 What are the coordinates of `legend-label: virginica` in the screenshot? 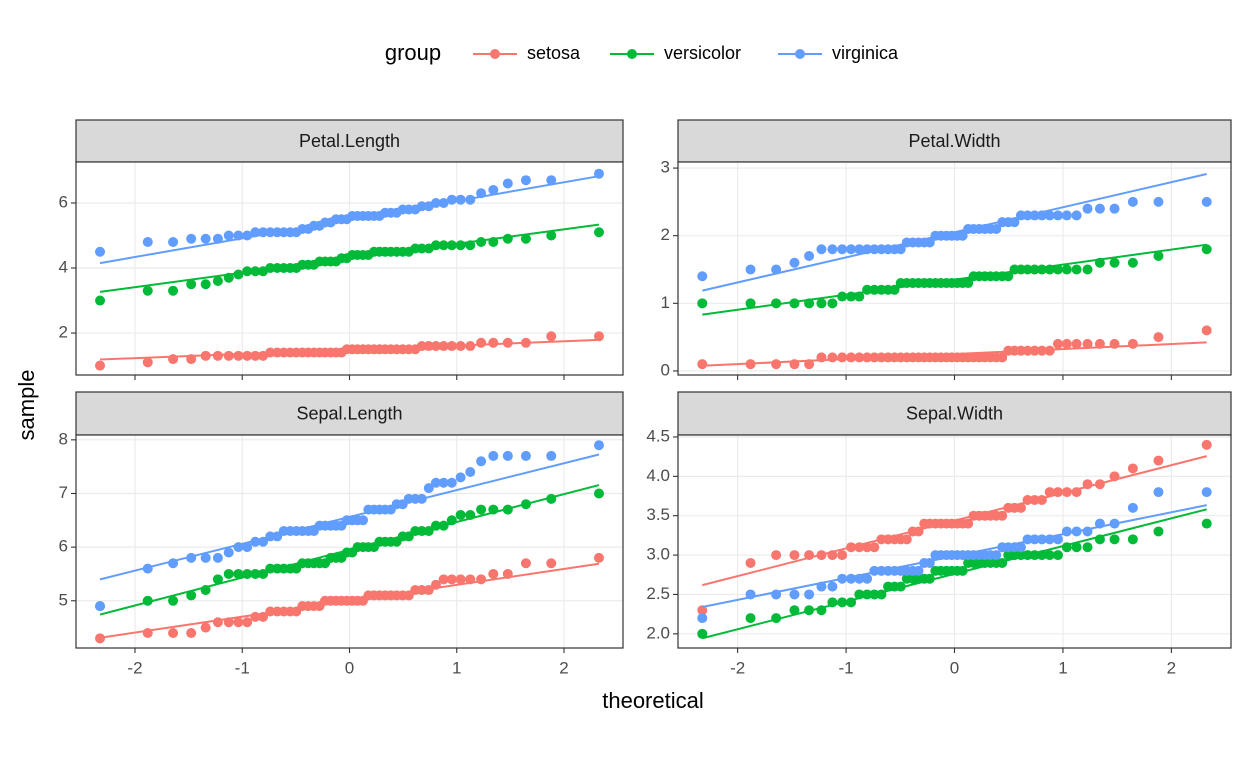 It's located at (865, 53).